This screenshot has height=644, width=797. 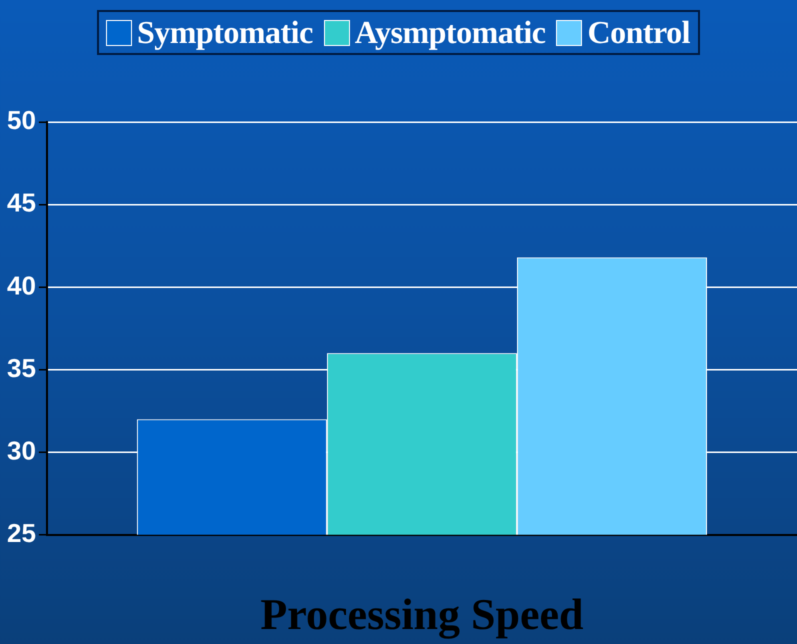 I want to click on y-tick-label: 40, so click(x=21, y=285).